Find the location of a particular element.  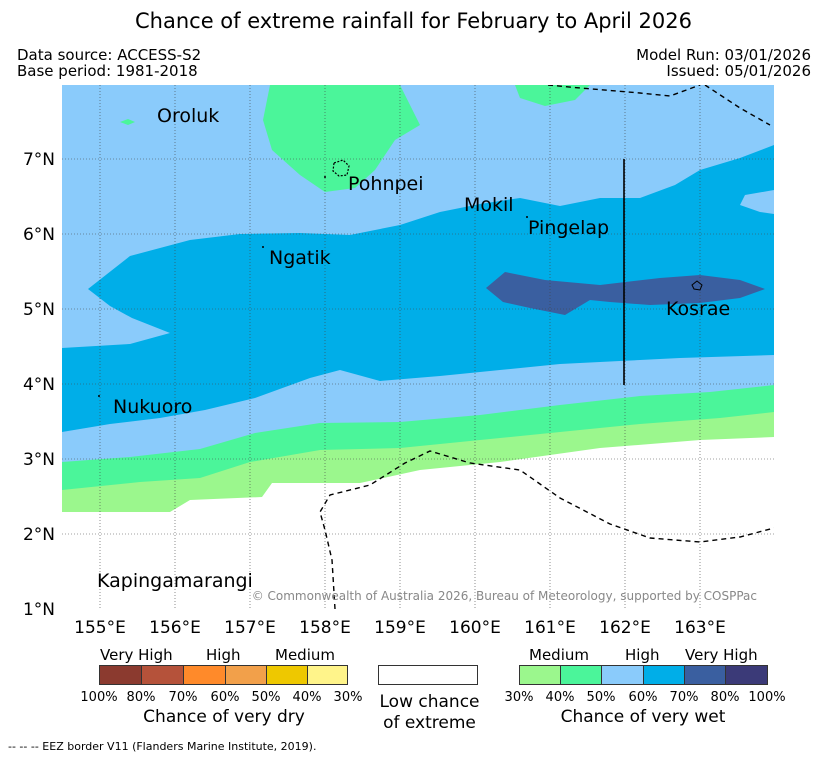

legend-wet-medium: Medium is located at coordinates (559, 655).